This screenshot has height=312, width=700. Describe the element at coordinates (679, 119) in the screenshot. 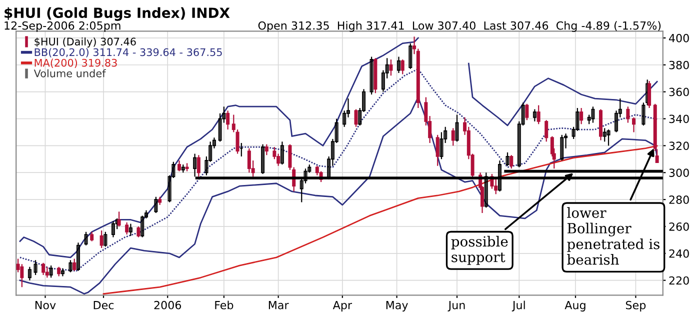

I see `y-tick-label: 340` at that location.